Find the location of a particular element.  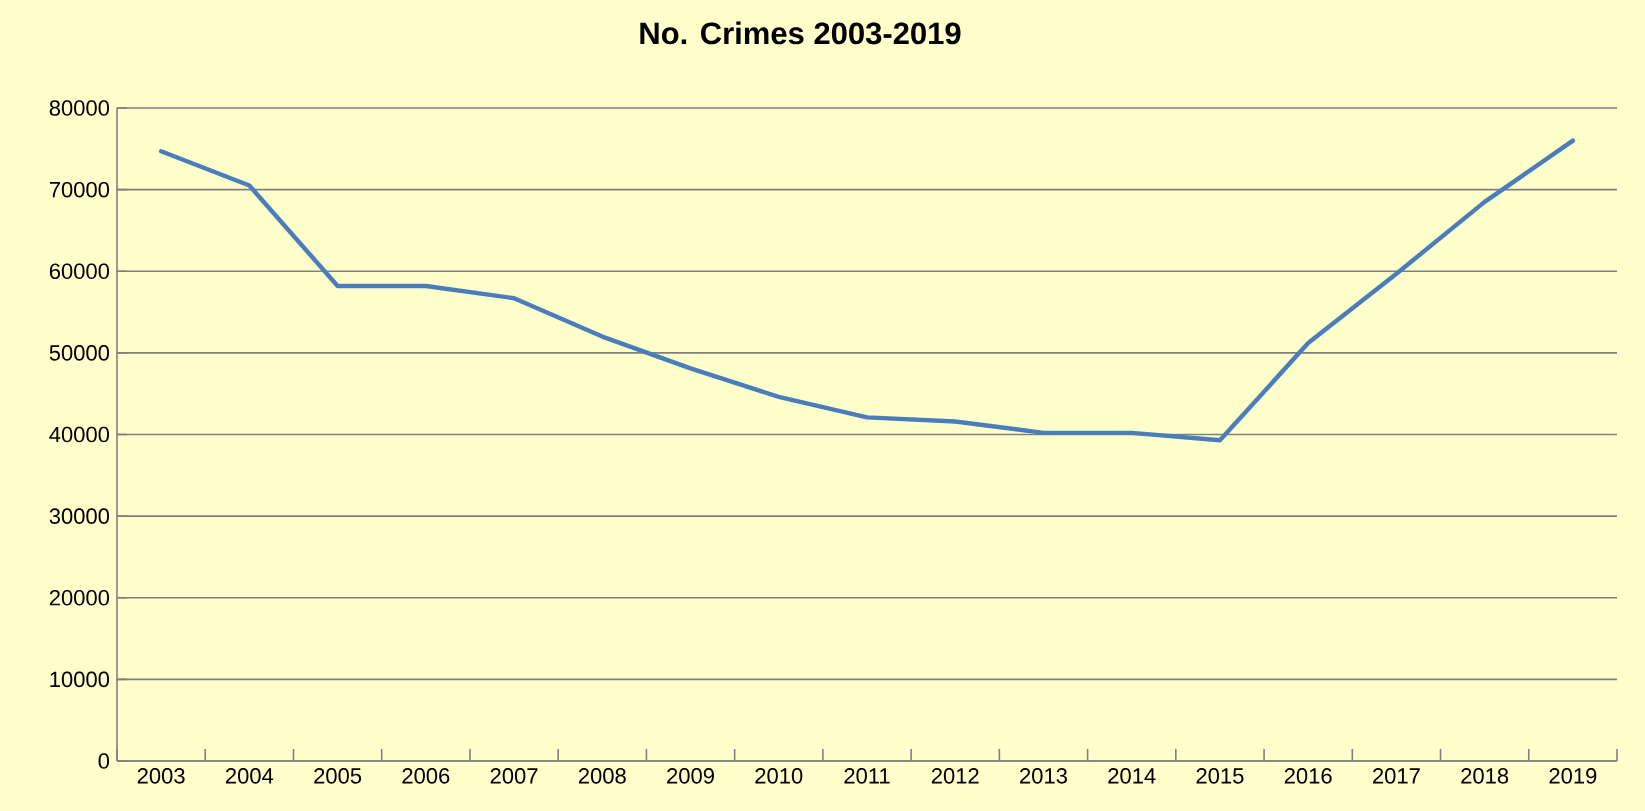

y-tick-label: 60000 is located at coordinates (79, 271).